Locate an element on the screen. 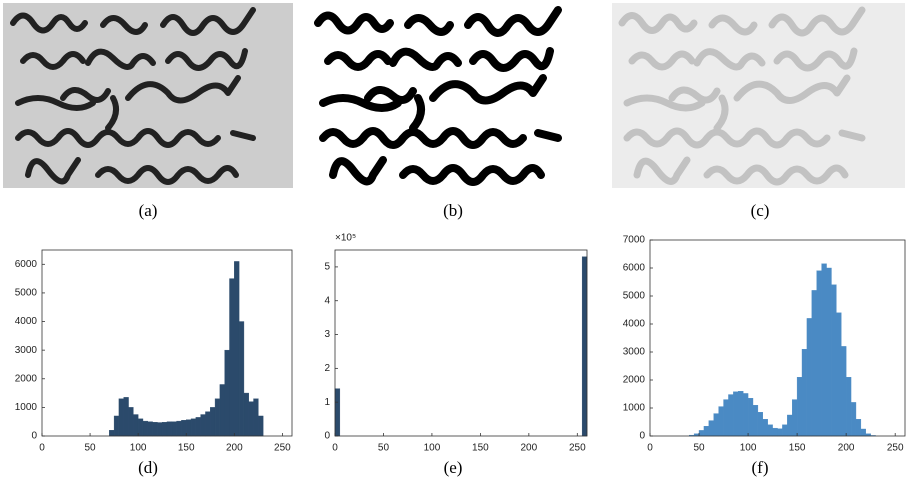 This screenshot has width=911, height=489. caption: (c) is located at coordinates (760, 210).